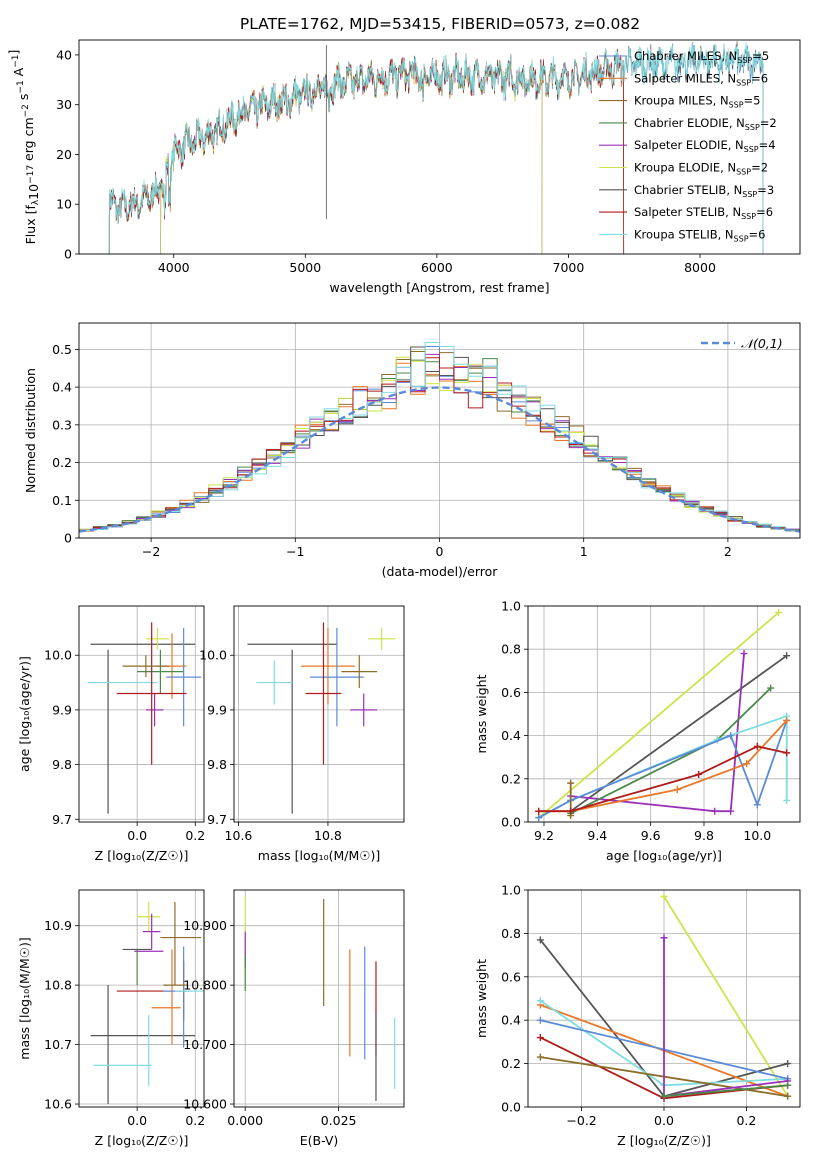  I want to click on normal-curve, so click(439, 459).